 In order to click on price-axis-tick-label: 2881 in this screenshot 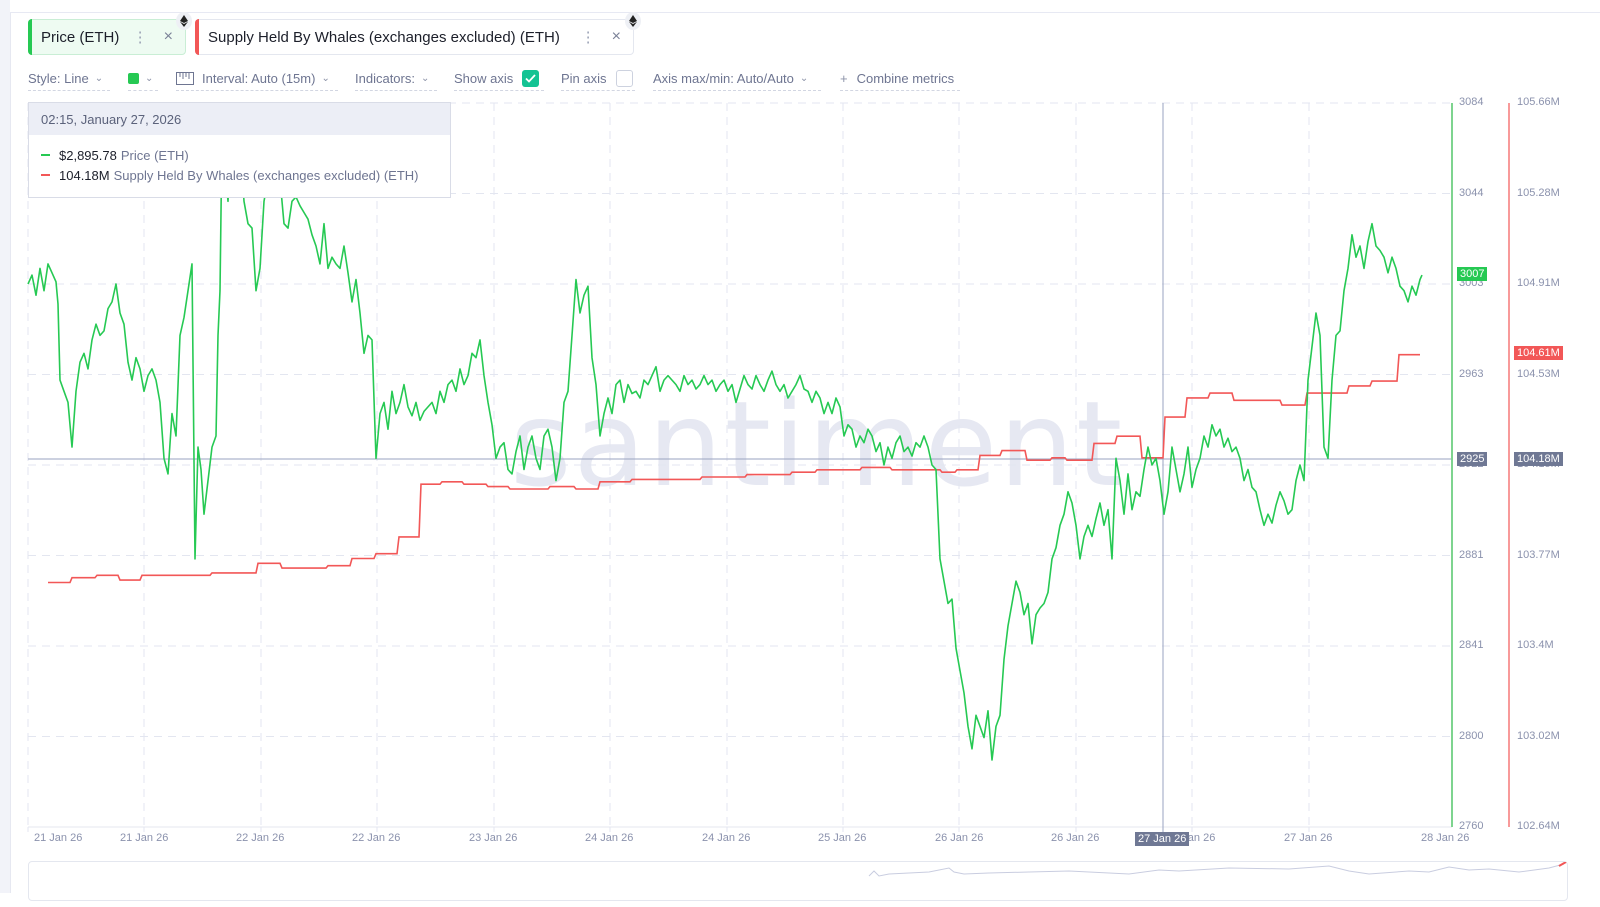, I will do `click(1471, 554)`.